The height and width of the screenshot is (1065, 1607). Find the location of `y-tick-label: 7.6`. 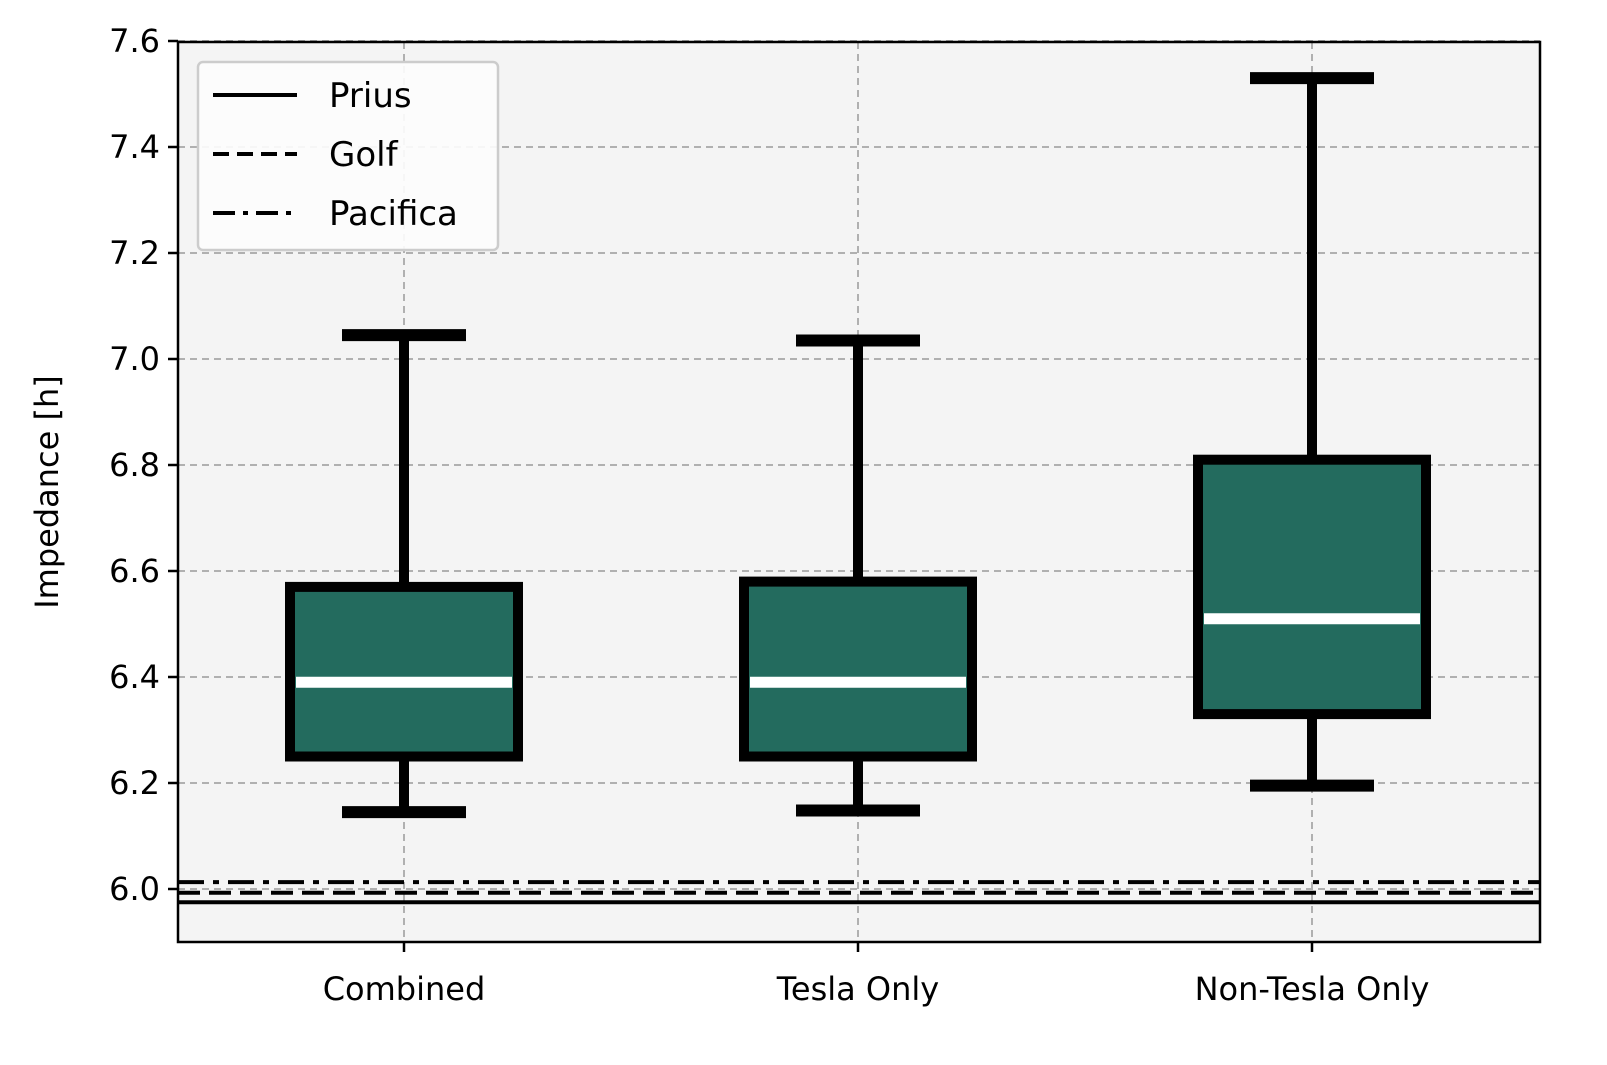

y-tick-label: 7.6 is located at coordinates (134, 41).